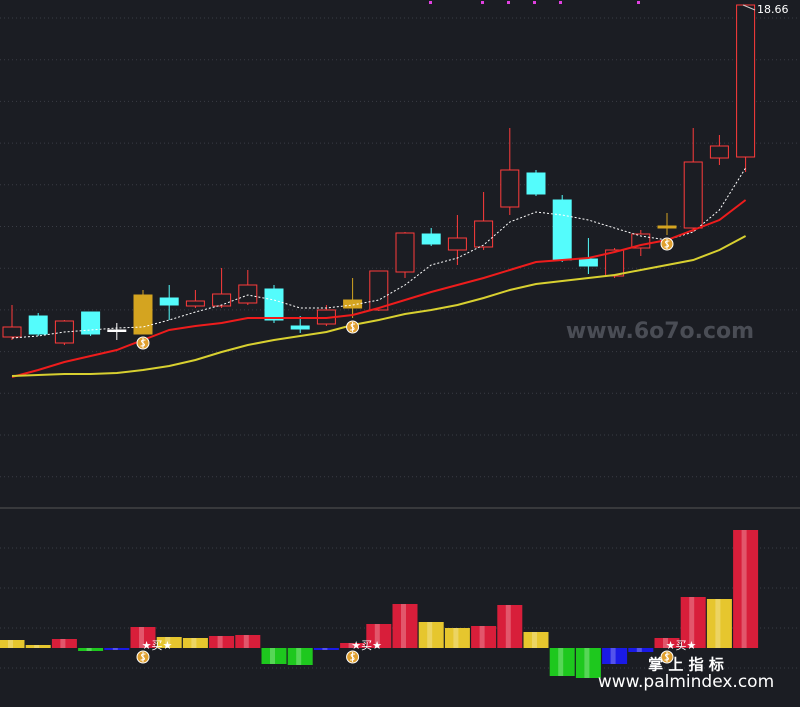 The height and width of the screenshot is (707, 800). What do you see at coordinates (749, 7) in the screenshot?
I see `price-pointer` at bounding box center [749, 7].